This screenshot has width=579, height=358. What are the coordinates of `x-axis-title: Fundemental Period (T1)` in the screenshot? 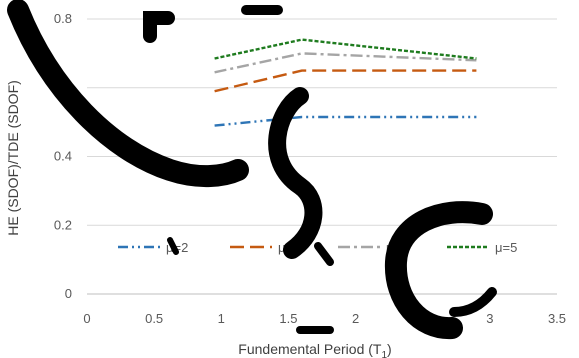 It's located at (314, 349).